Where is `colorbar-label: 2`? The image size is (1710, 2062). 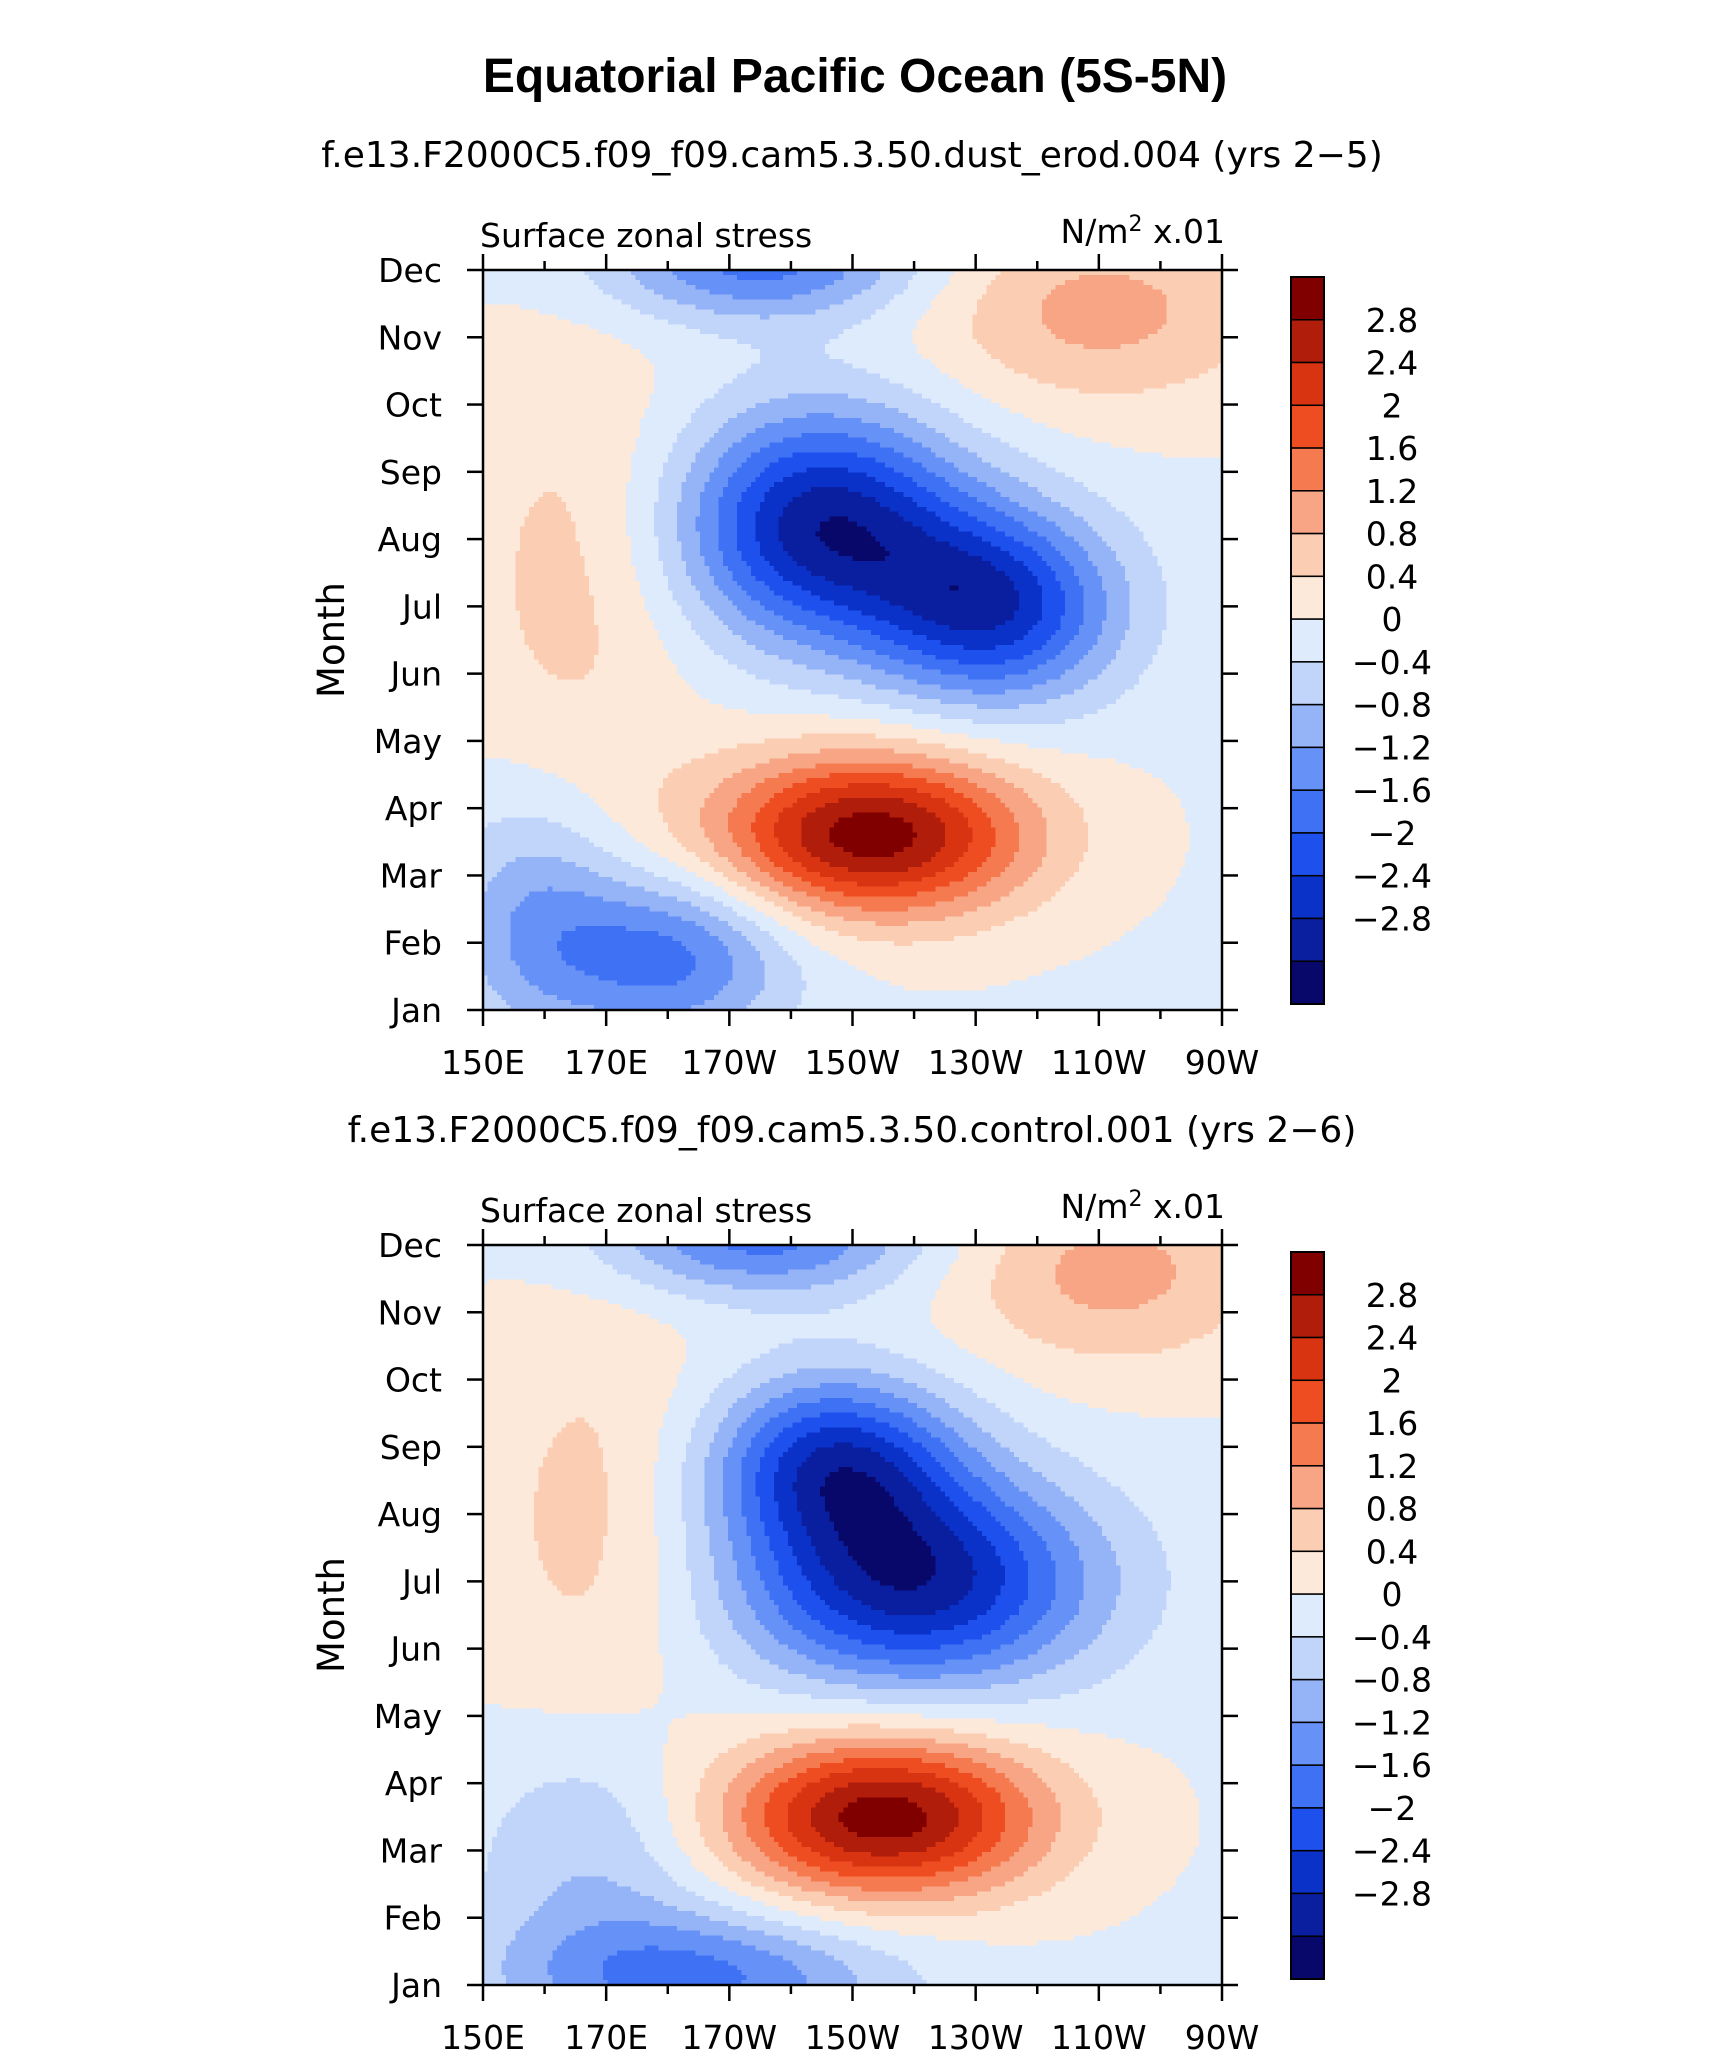
colorbar-label: 2 is located at coordinates (1392, 1380).